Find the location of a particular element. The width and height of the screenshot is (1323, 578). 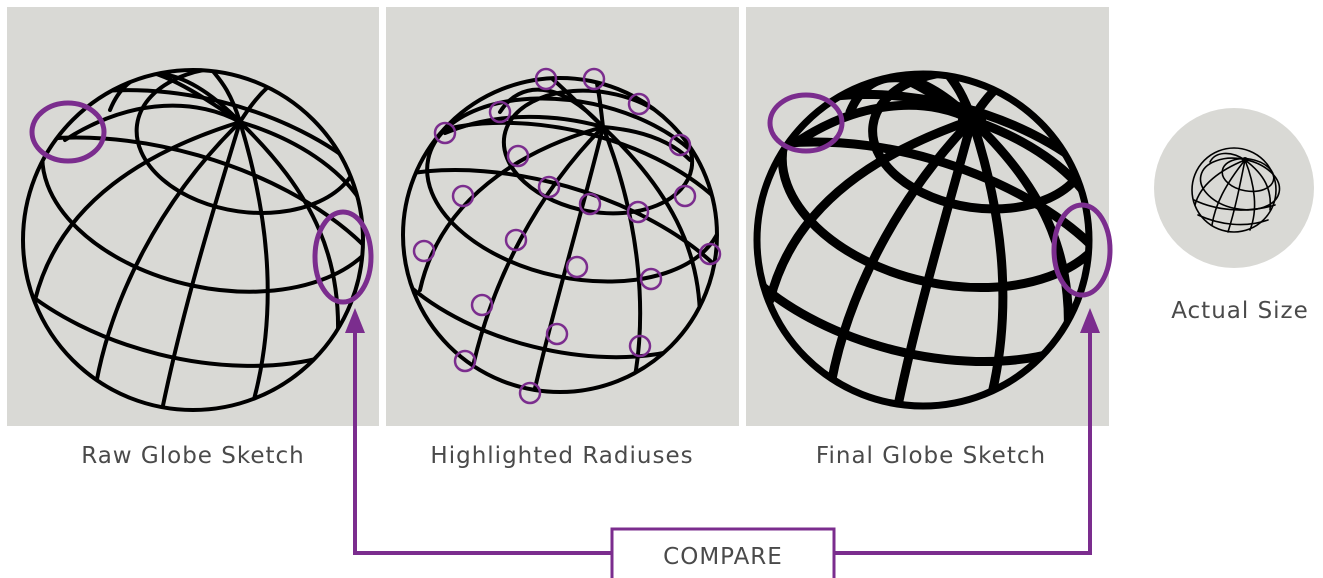

compare-box is located at coordinates (723, 552).